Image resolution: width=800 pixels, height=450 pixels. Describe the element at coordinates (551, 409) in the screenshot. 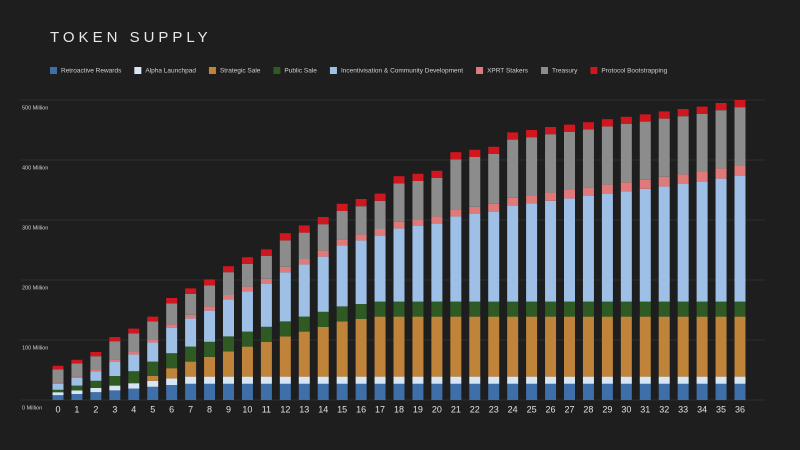

I see `x-tick-label: 26` at that location.